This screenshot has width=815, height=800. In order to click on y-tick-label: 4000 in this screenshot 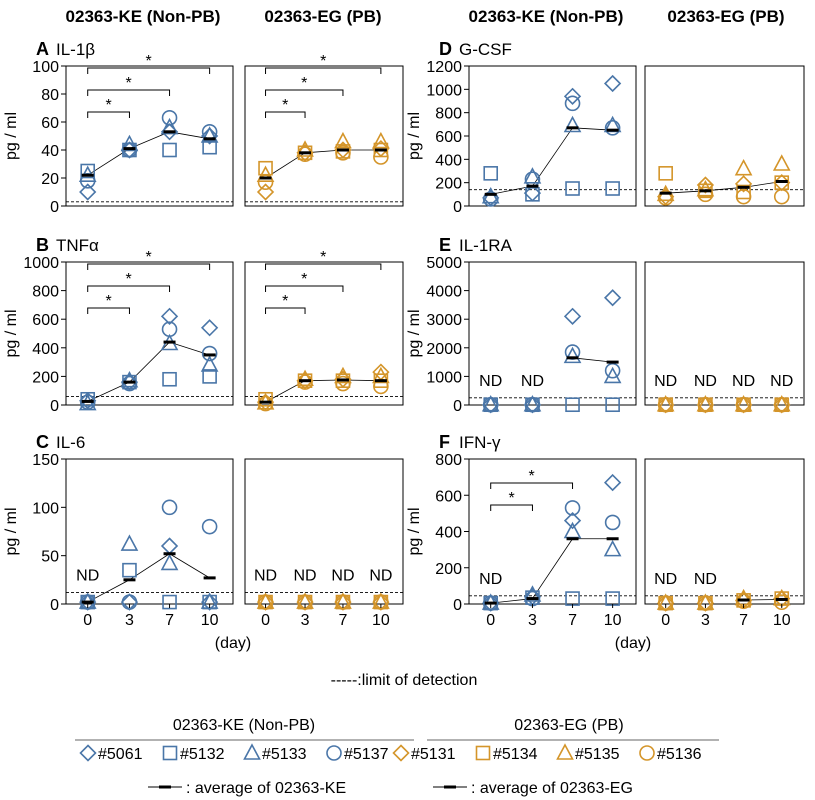, I will do `click(444, 292)`.